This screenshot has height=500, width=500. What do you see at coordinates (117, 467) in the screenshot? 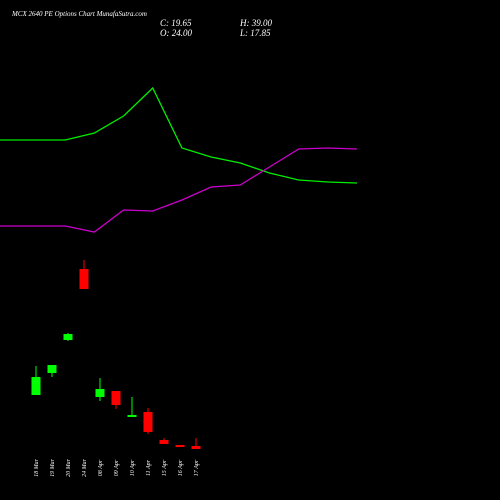
I see `x-tick-label: 09 Apr` at bounding box center [117, 467].